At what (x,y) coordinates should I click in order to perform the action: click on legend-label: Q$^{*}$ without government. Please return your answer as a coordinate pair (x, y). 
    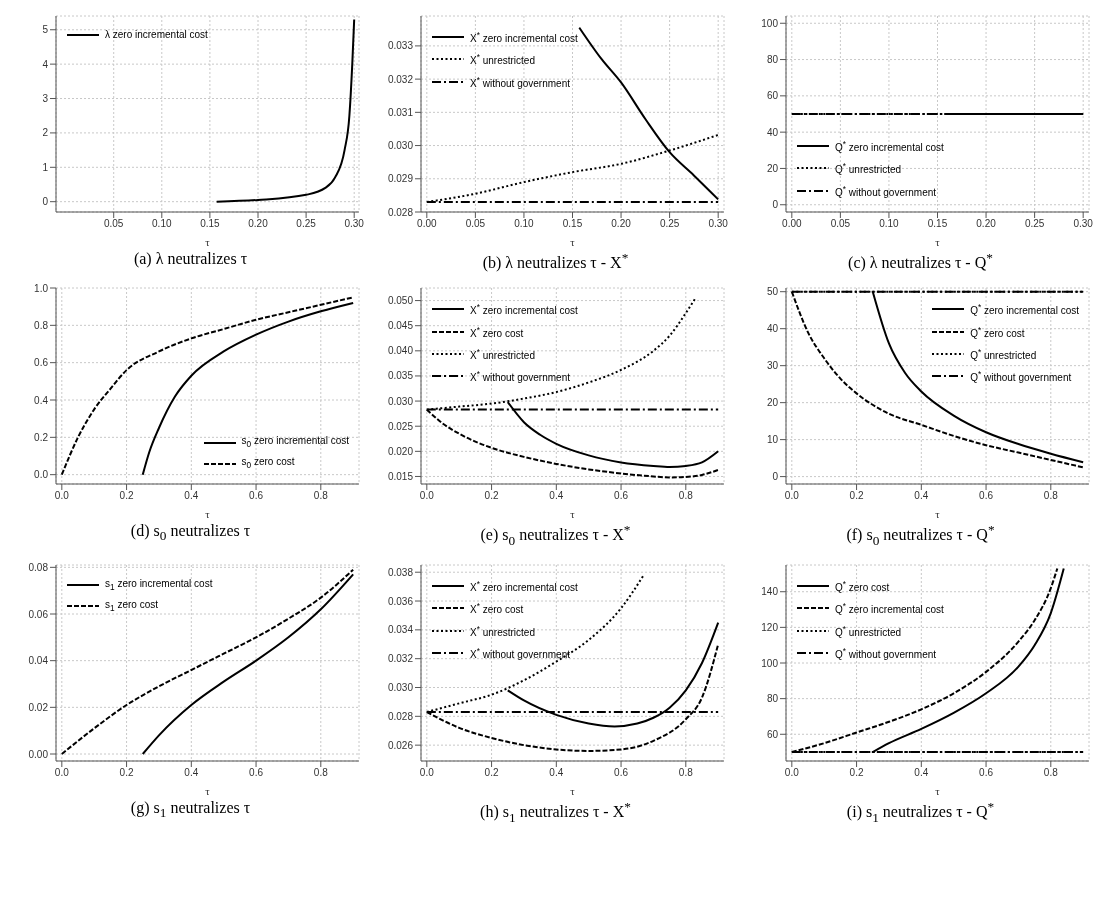
    Looking at the image, I should click on (886, 191).